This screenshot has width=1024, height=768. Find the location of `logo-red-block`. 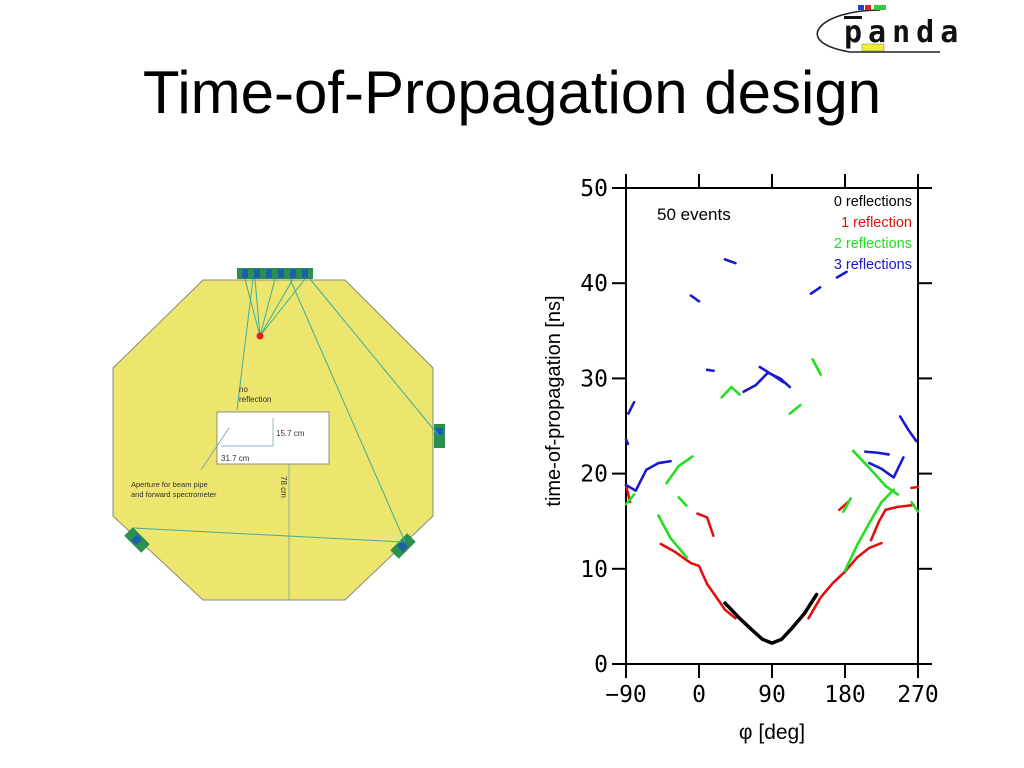

logo-red-block is located at coordinates (868, 7).